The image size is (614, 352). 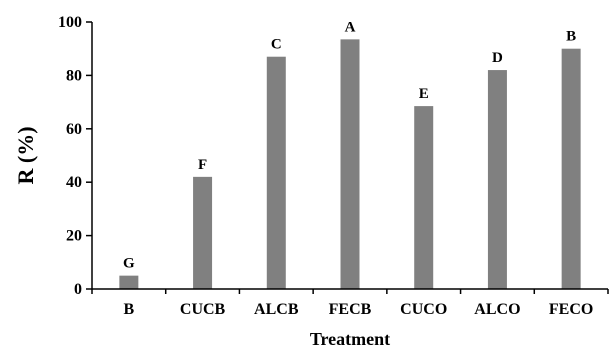 I want to click on x-tick-label: FECB, so click(x=350, y=309).